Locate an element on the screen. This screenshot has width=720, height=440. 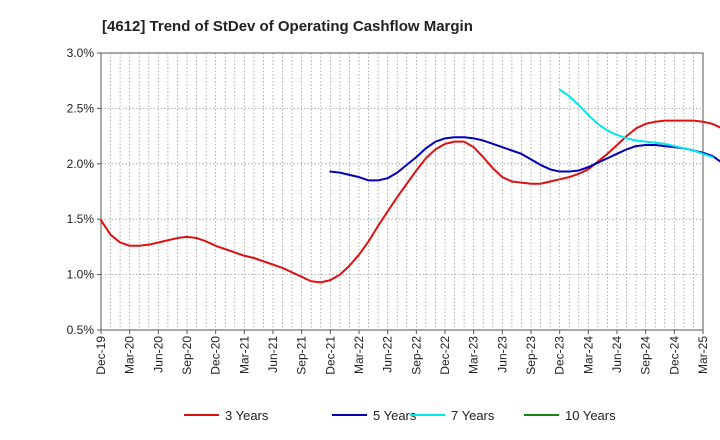
legend: 3 Years 5 Years 7 Years 10 Years is located at coordinates (400, 415).